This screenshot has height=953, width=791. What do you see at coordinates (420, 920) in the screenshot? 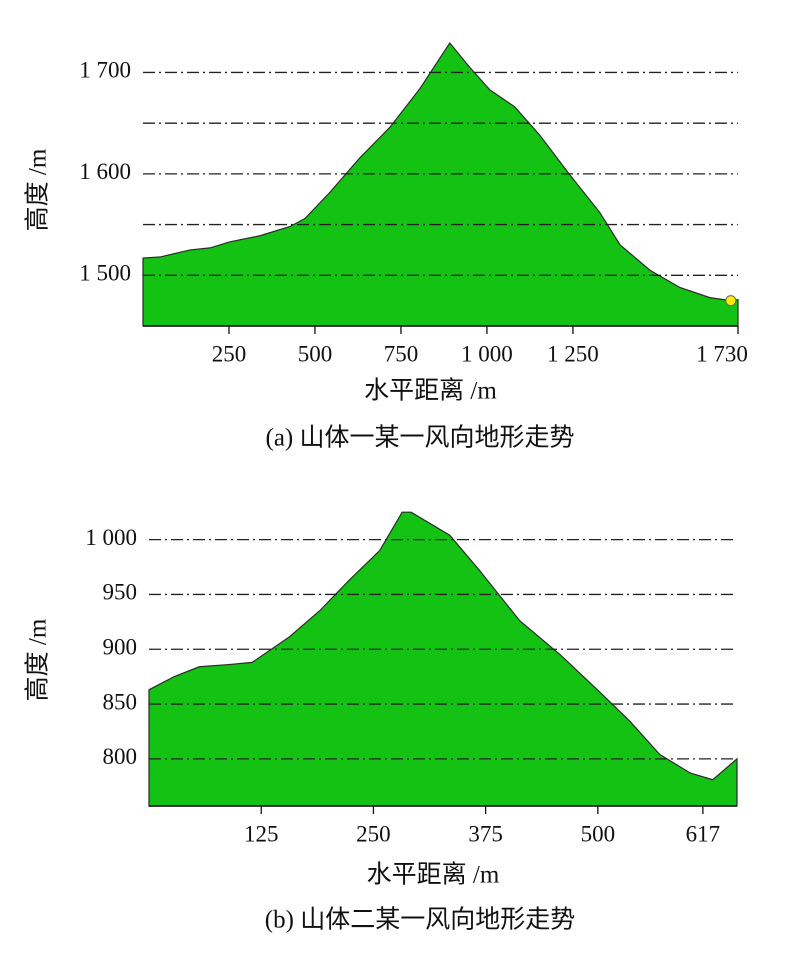
I see `caption: (b) 山体二某一风向地形走势` at bounding box center [420, 920].